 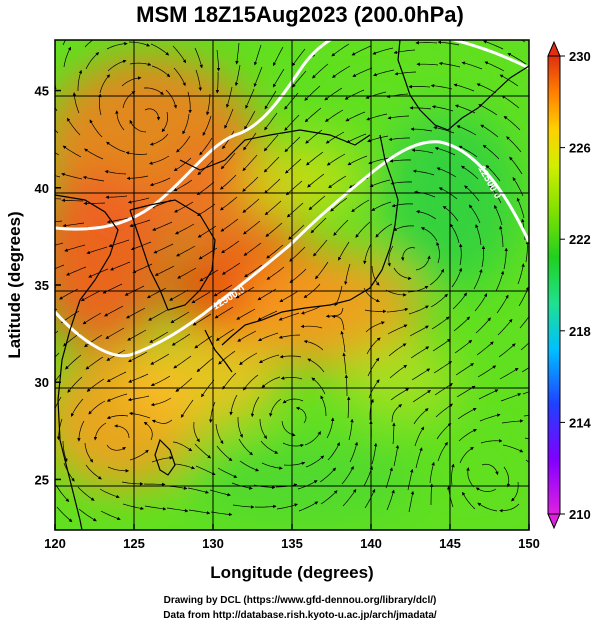 What do you see at coordinates (580, 239) in the screenshot?
I see `colorbar-tick-label-222: 222` at bounding box center [580, 239].